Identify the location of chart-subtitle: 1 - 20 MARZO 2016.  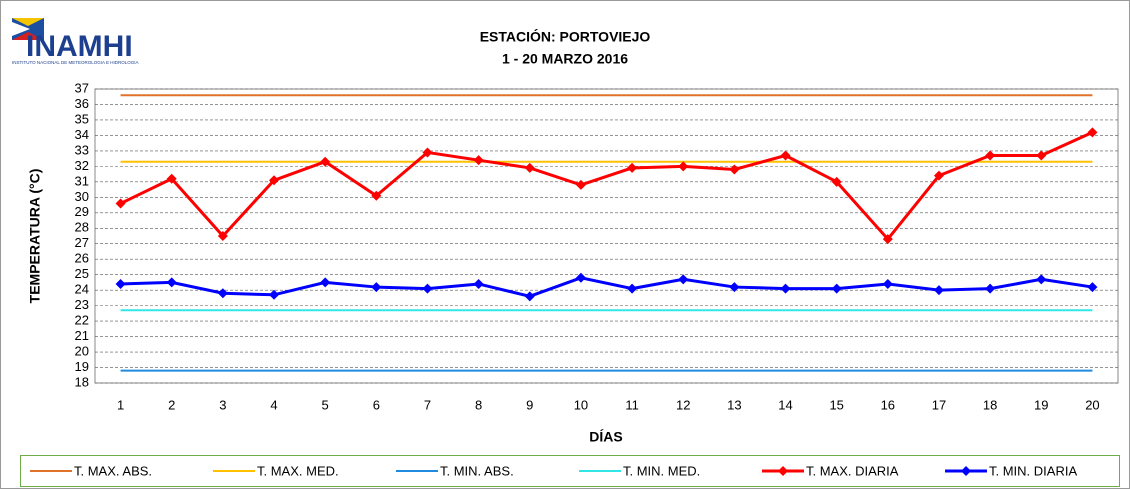
(565, 59).